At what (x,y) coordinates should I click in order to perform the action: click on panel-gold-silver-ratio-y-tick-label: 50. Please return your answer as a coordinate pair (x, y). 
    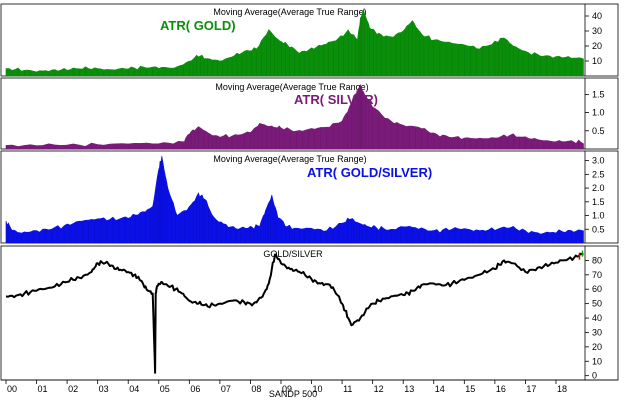
    Looking at the image, I should click on (597, 304).